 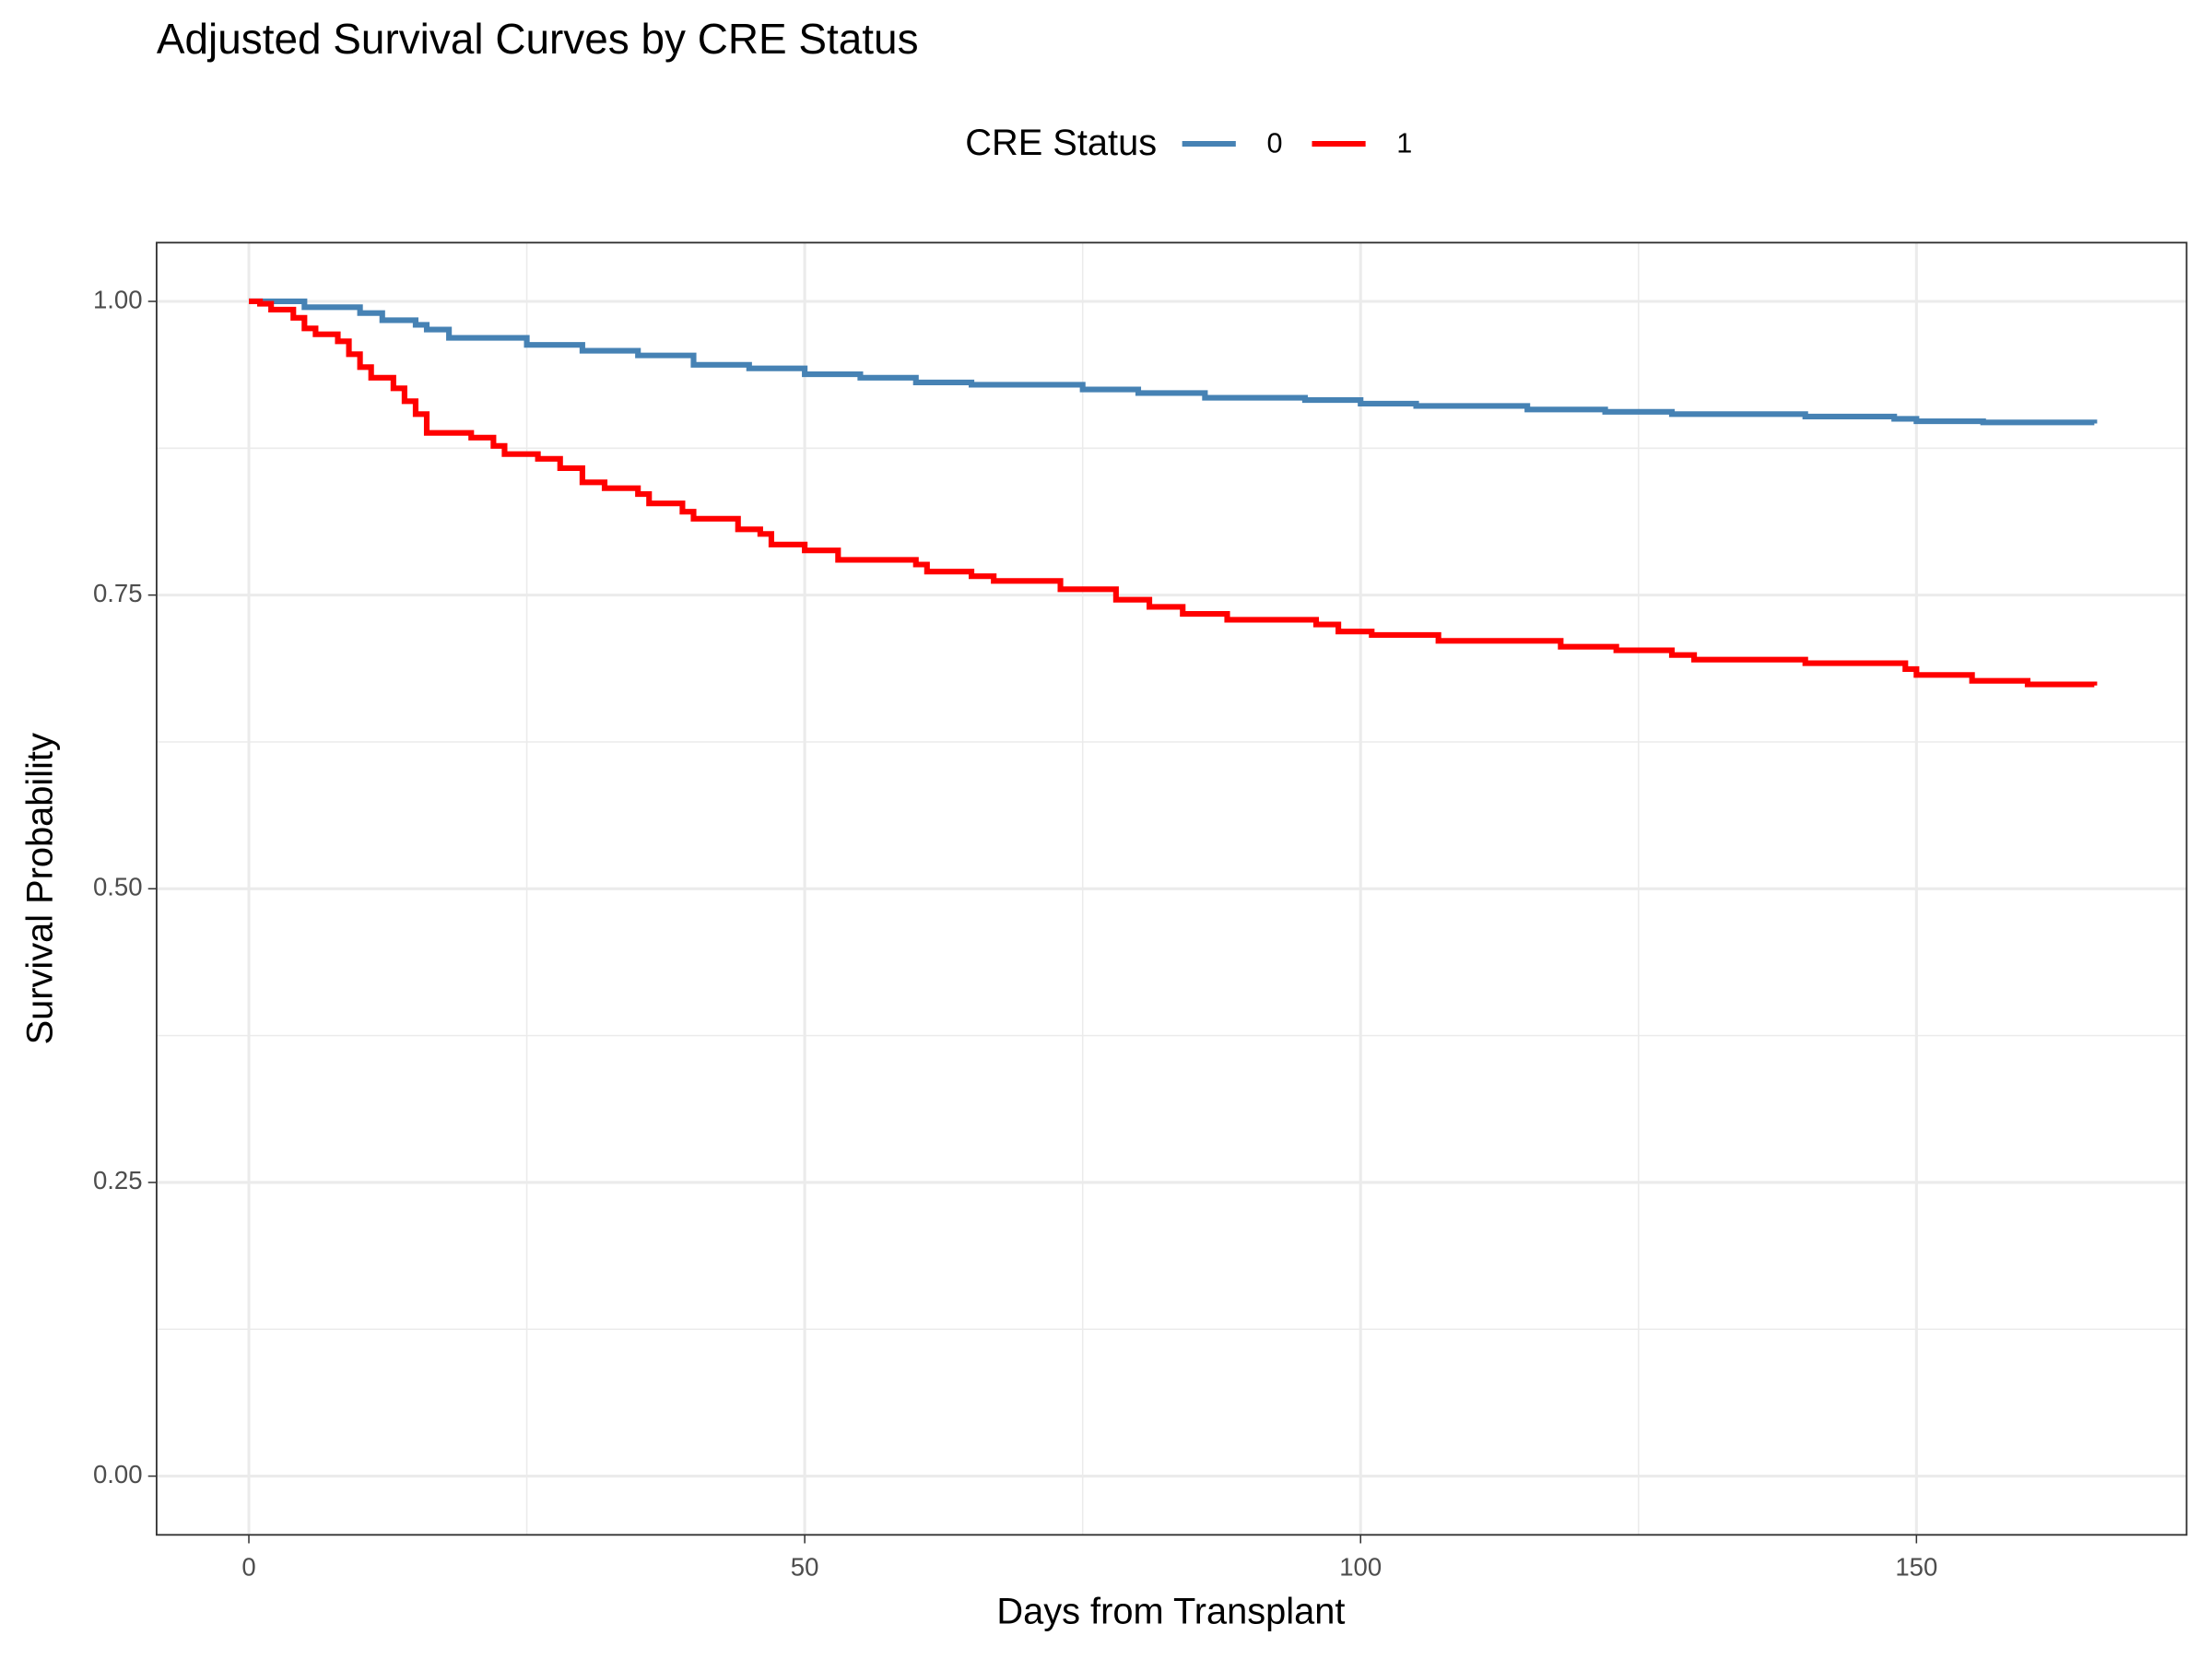 I want to click on x-axis-title: Days from Transplant, so click(x=1170, y=1612).